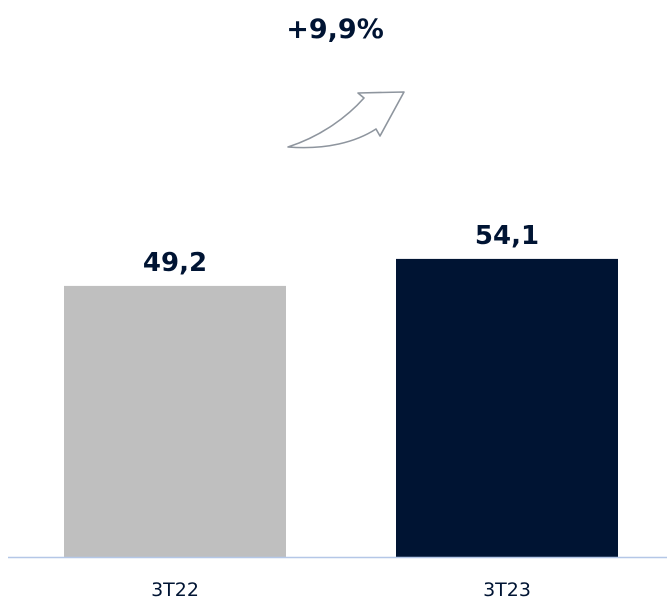 This screenshot has height=603, width=667. I want to click on x-tick-label-3t23: 3T23, so click(507, 590).